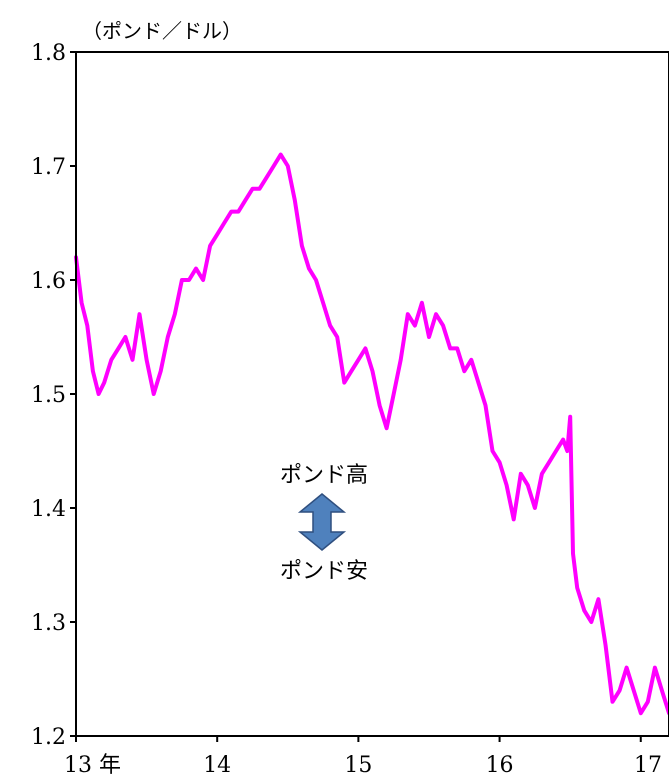 This screenshot has width=669, height=782. Describe the element at coordinates (48, 395) in the screenshot. I see `y-tick-label: 1.5` at that location.